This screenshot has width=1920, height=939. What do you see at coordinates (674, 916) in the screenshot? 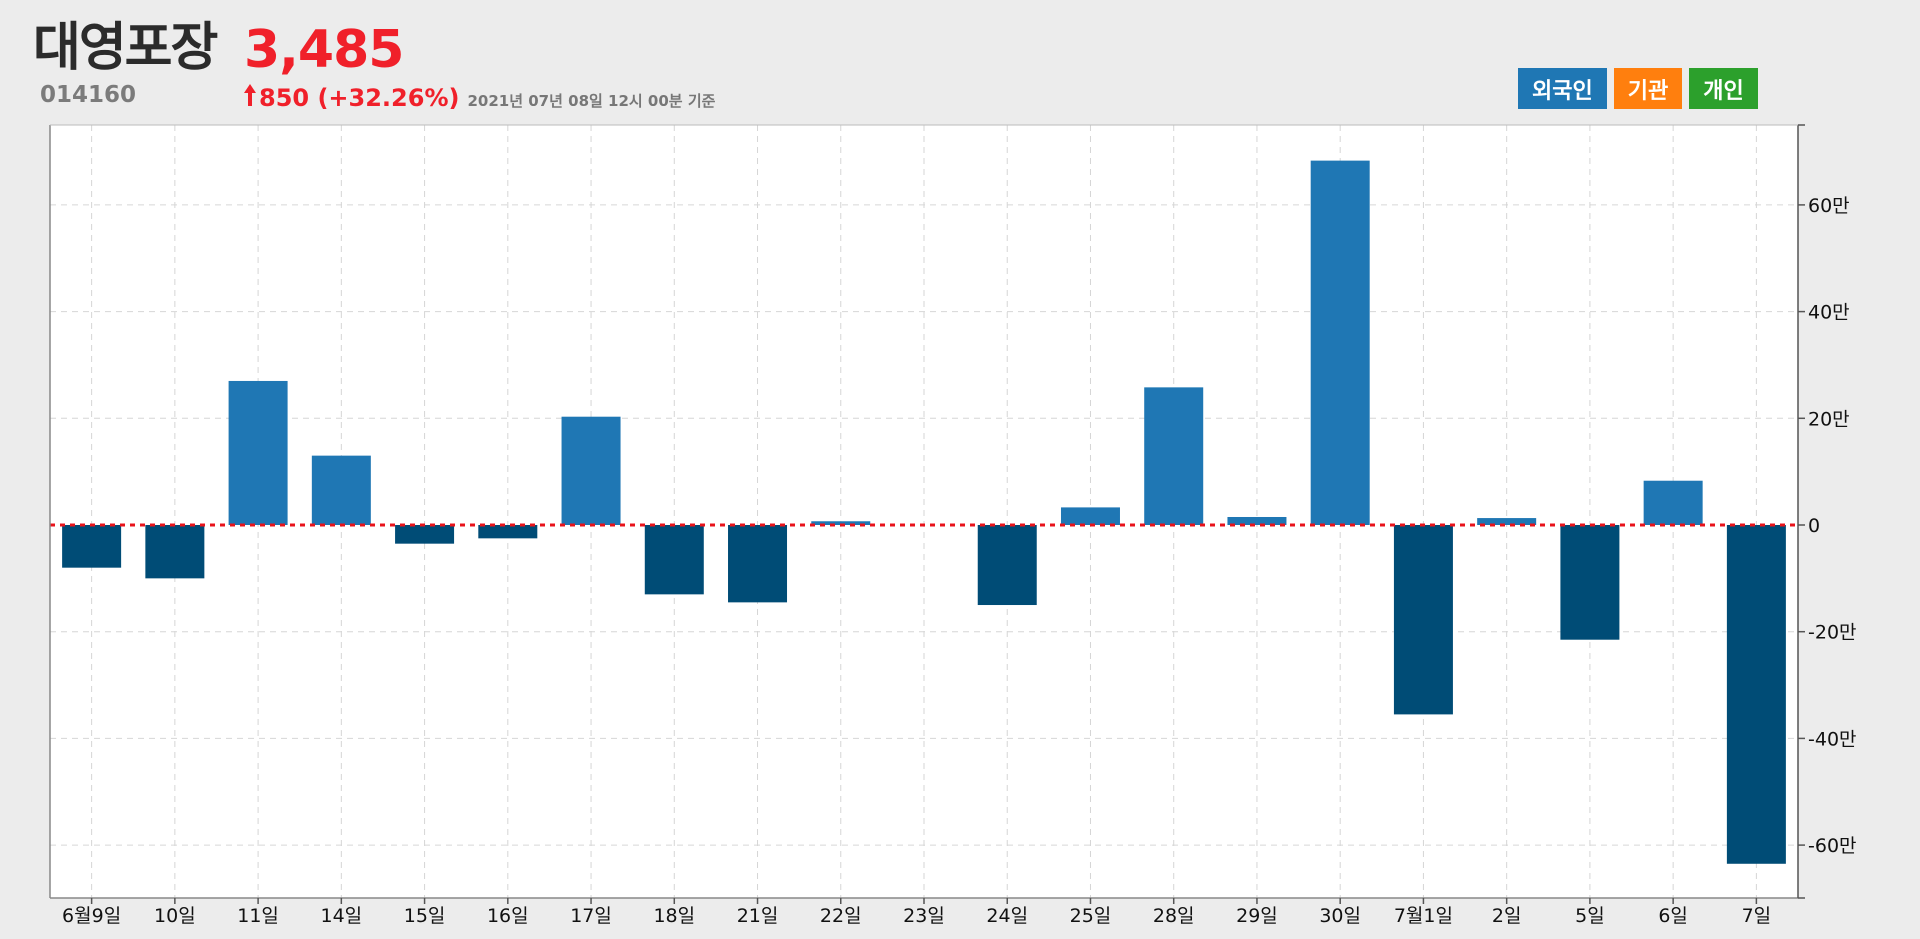
I see `x-tick-label: 18일` at bounding box center [674, 916].